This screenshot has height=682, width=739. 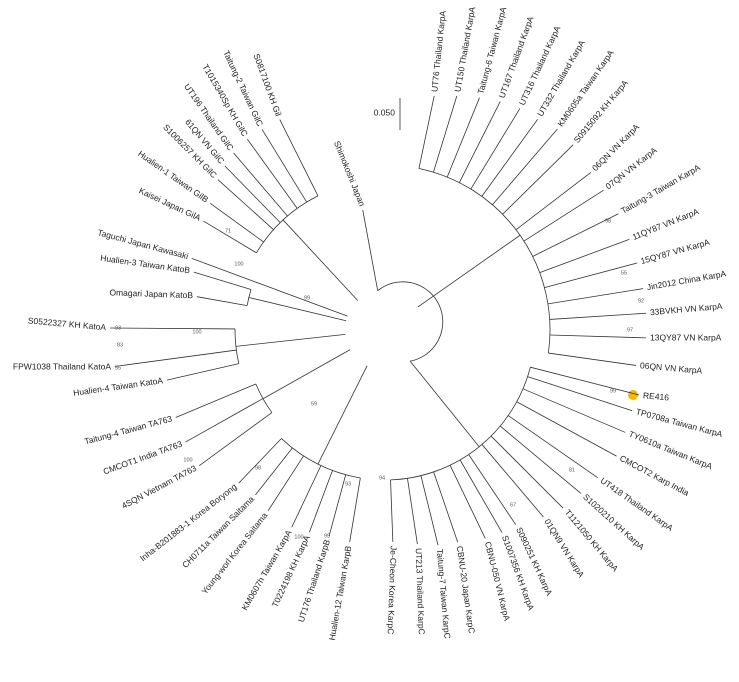 What do you see at coordinates (666, 224) in the screenshot?
I see `leaf-label: 11QY87 VN KarpA` at bounding box center [666, 224].